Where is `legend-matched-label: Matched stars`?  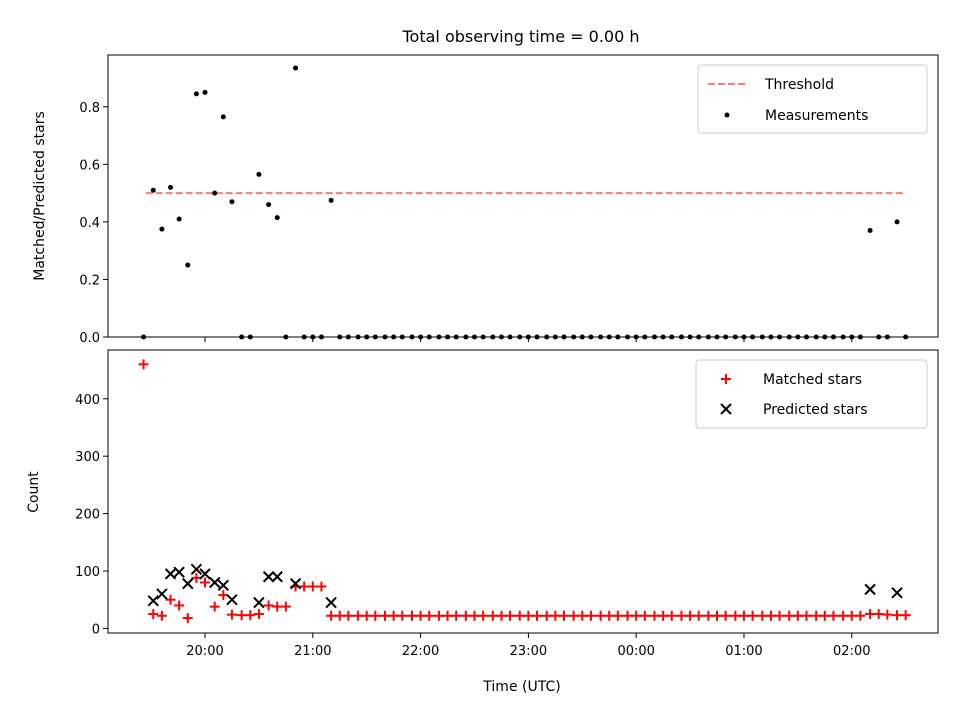 legend-matched-label: Matched stars is located at coordinates (812, 380).